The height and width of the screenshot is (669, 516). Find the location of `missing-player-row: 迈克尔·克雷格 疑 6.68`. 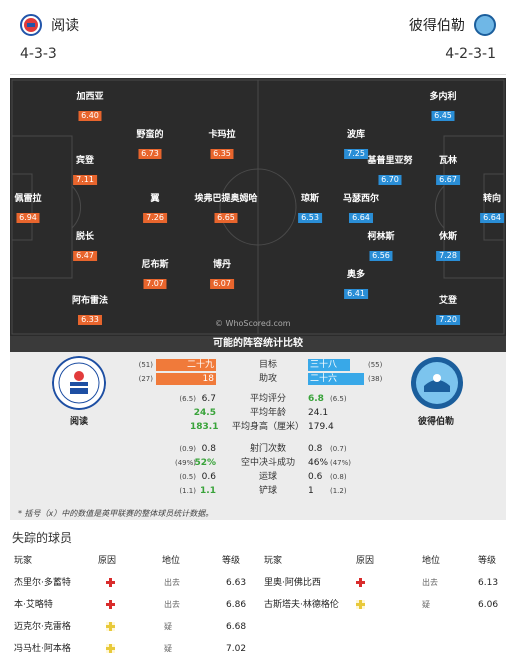

missing-player-row: 迈克尔·克雷格 疑 6.68 is located at coordinates (136, 627).